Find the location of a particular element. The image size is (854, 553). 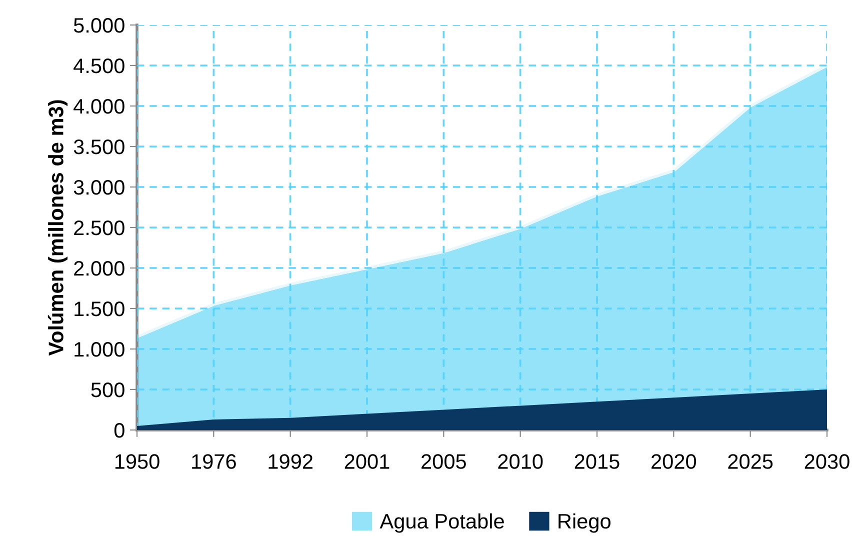

y-tick-label: 1.500 is located at coordinates (99, 309).